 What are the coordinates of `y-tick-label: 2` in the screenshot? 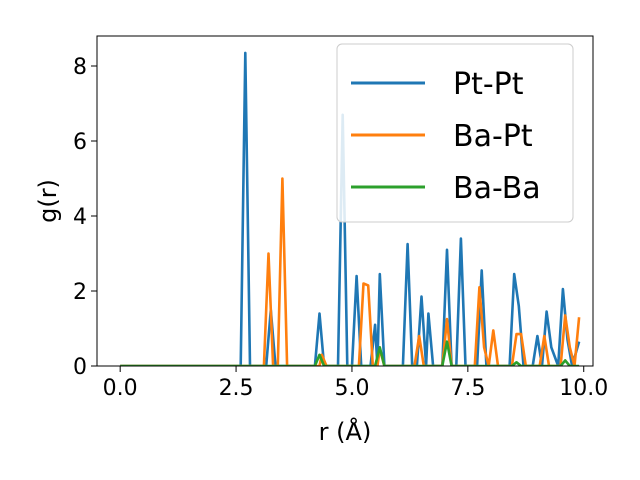 It's located at (80, 292).